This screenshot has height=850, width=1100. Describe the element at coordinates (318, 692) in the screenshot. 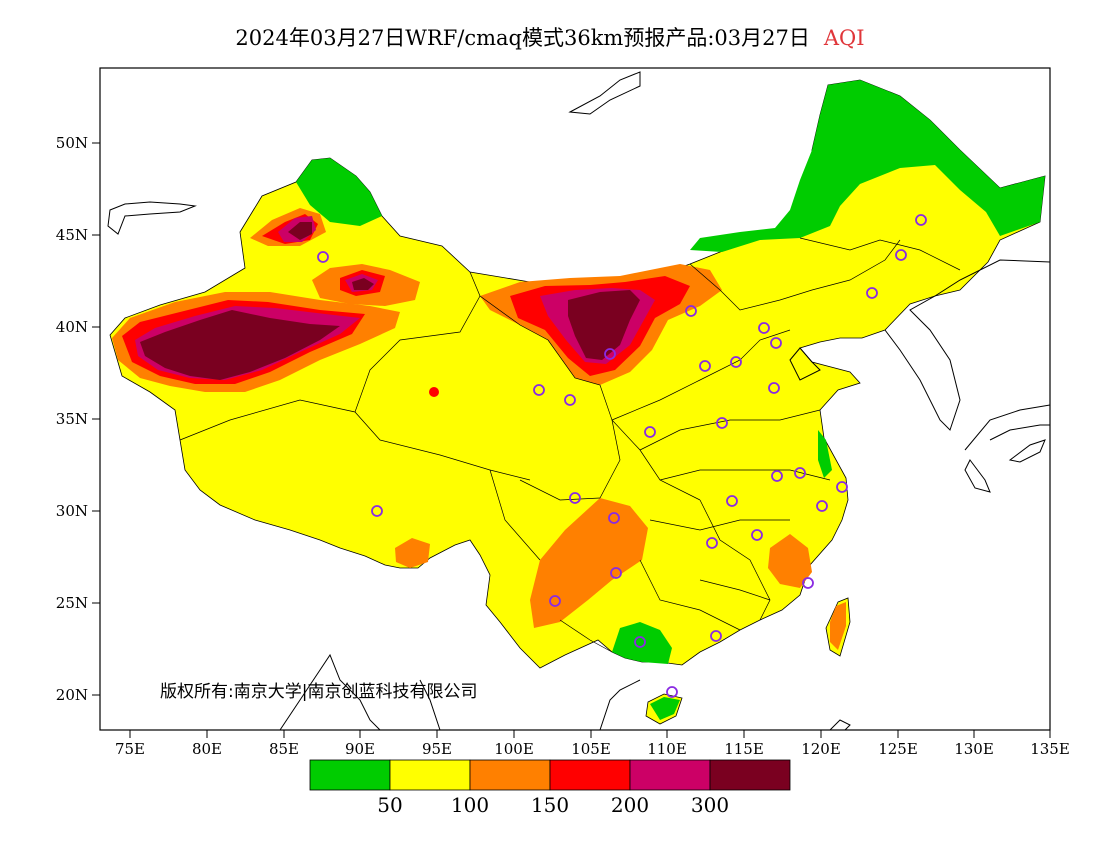

I see `copyright-text: 版权所有:南京大学|南京创蓝科技有限公司` at that location.